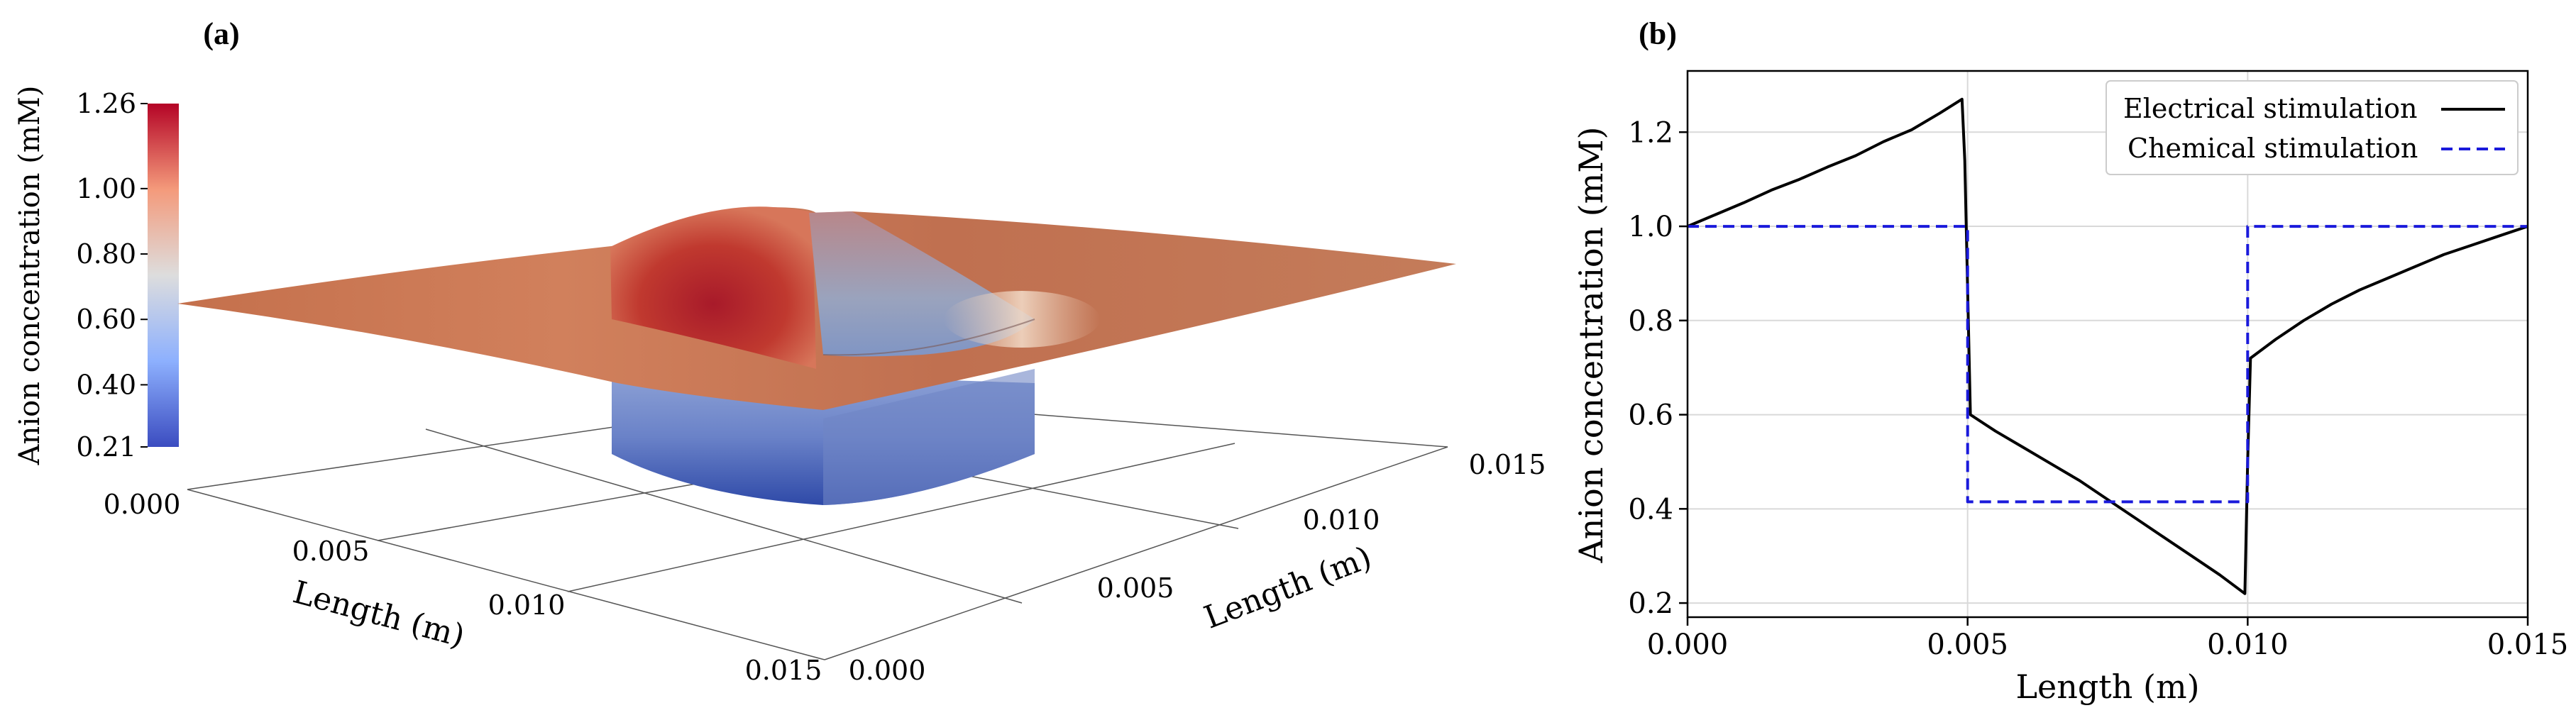 The image size is (2576, 725). What do you see at coordinates (928, 337) in the screenshot?
I see `well-rim` at bounding box center [928, 337].